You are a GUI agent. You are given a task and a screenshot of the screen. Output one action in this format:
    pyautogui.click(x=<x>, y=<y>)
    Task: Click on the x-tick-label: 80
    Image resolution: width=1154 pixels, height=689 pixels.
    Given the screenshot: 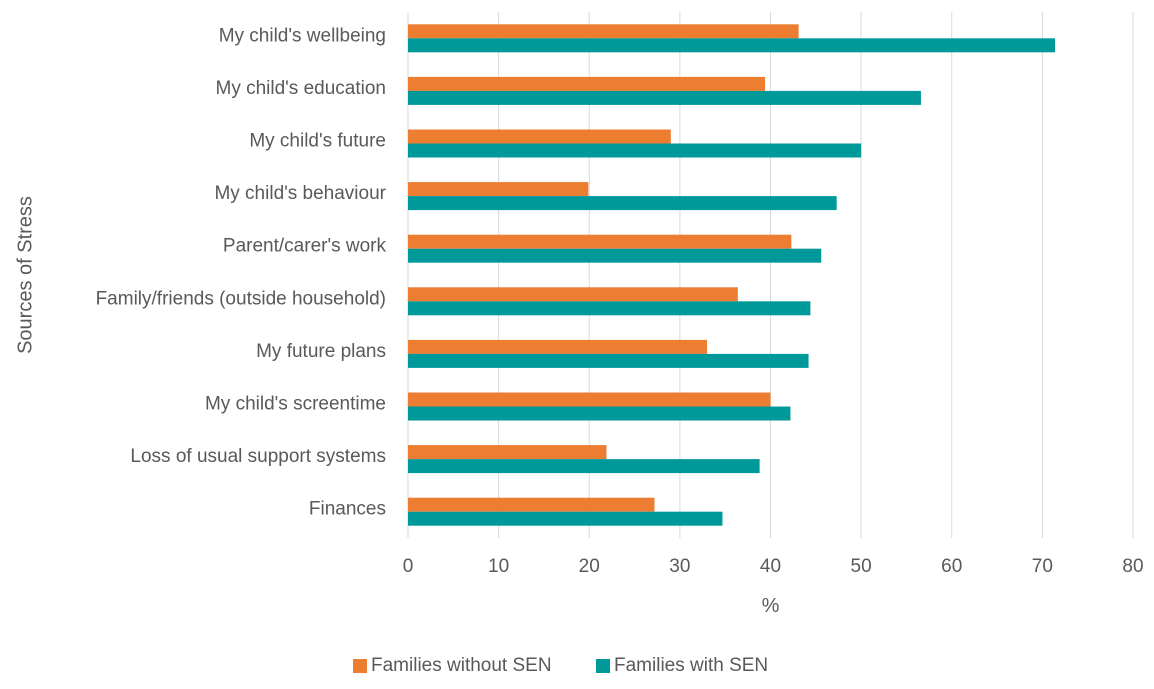 What is the action you would take?
    pyautogui.click(x=1132, y=566)
    